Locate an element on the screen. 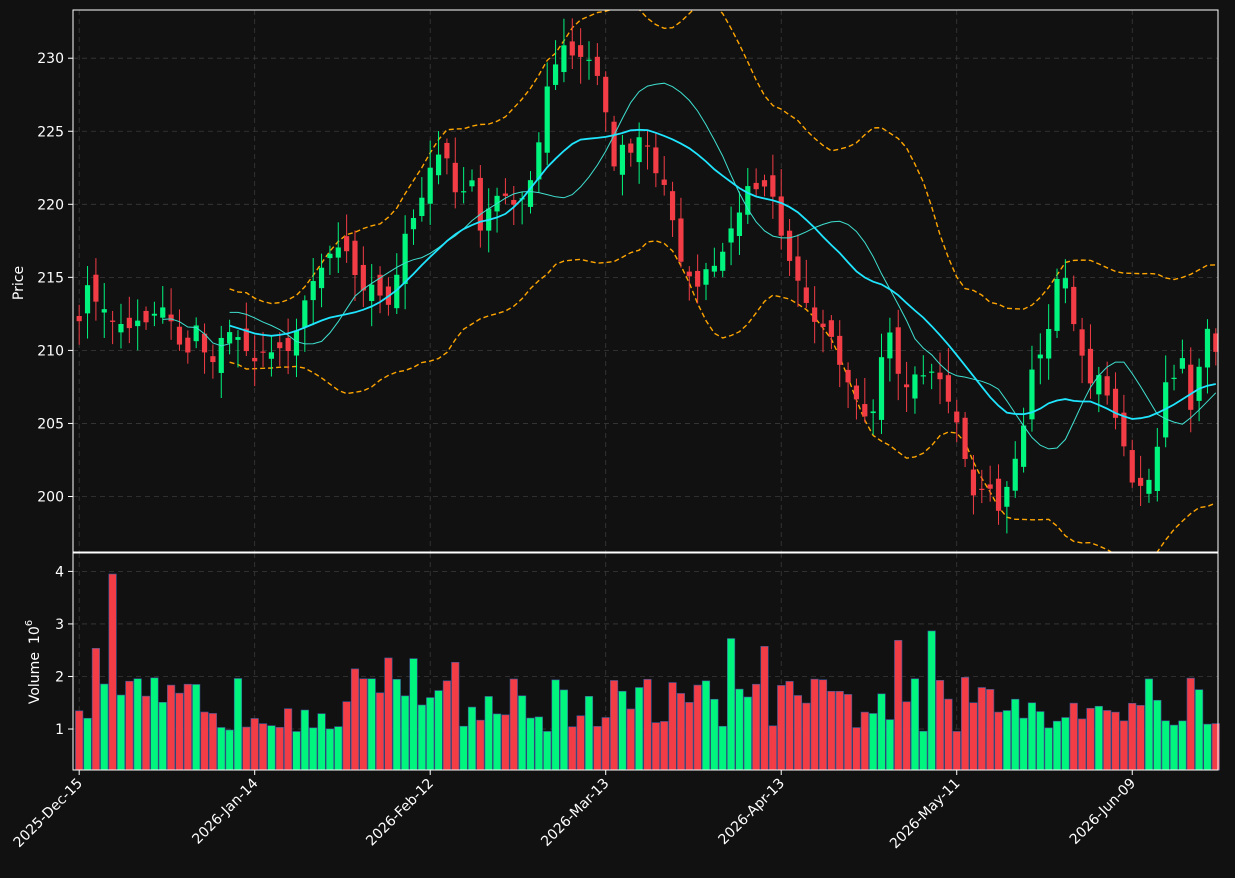 This screenshot has height=878, width=1235. price-tick-label: 210 is located at coordinates (50, 351).